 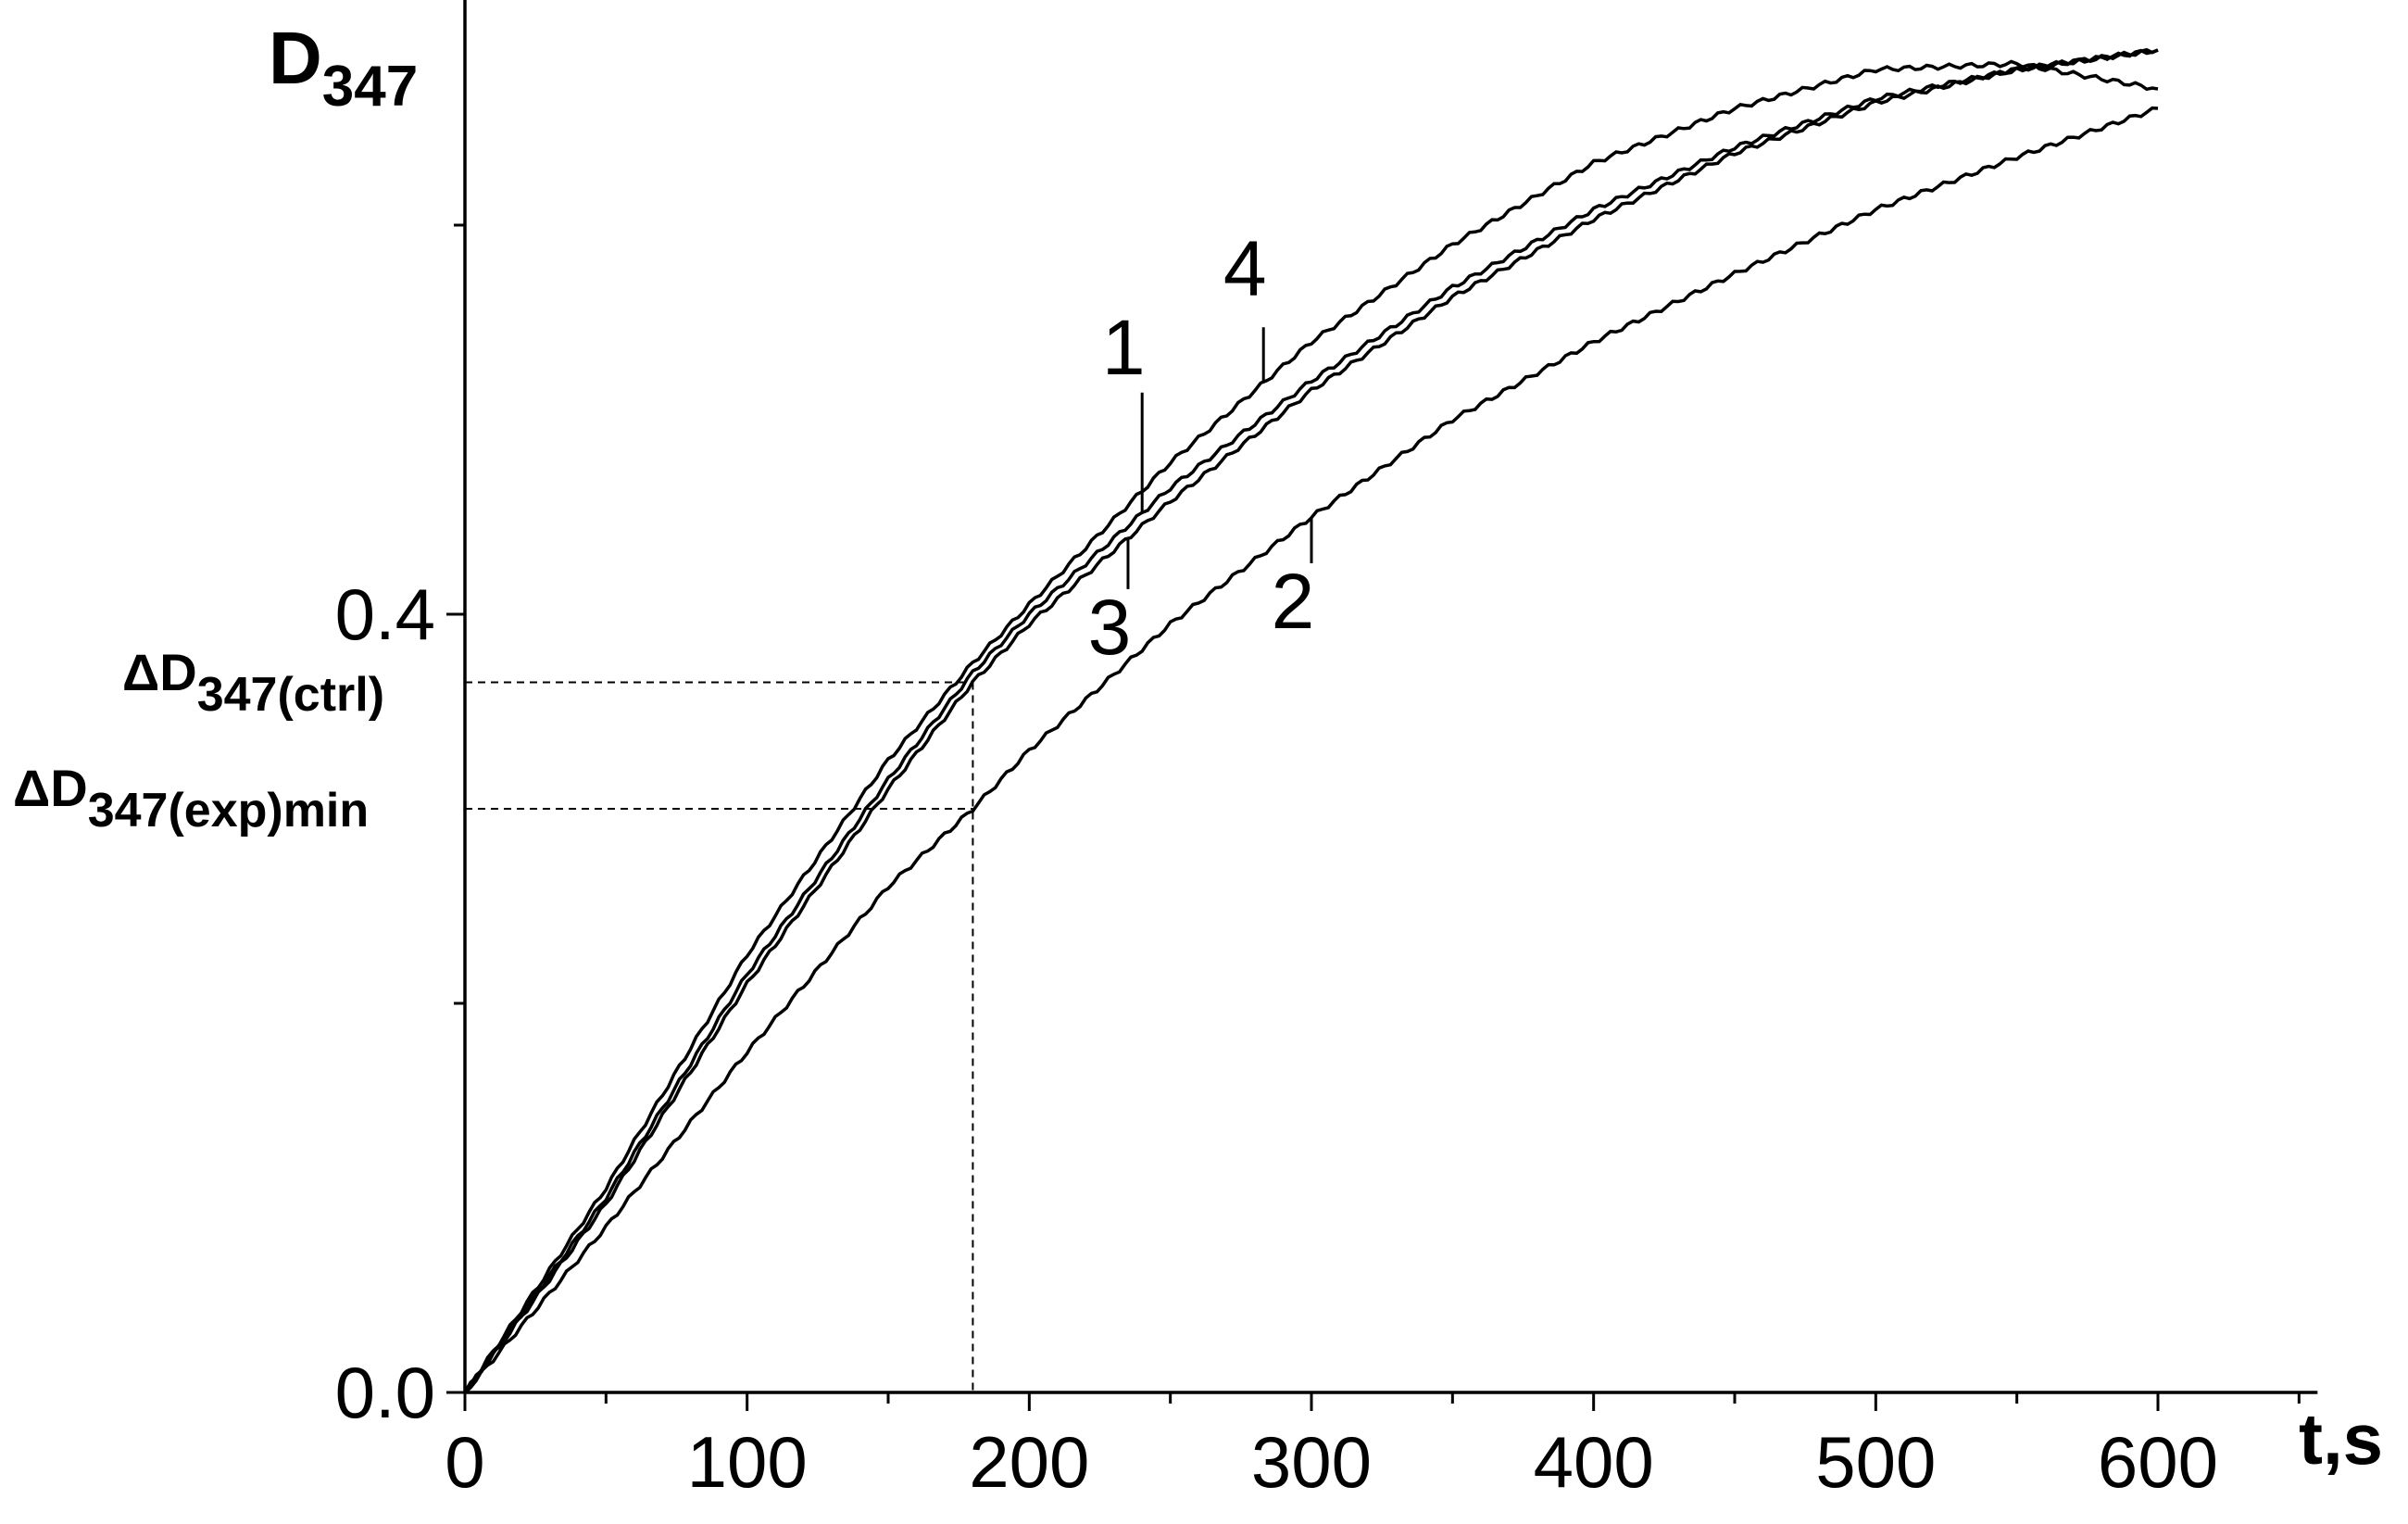 I want to click on y-axis-title: D347, so click(x=343, y=68).